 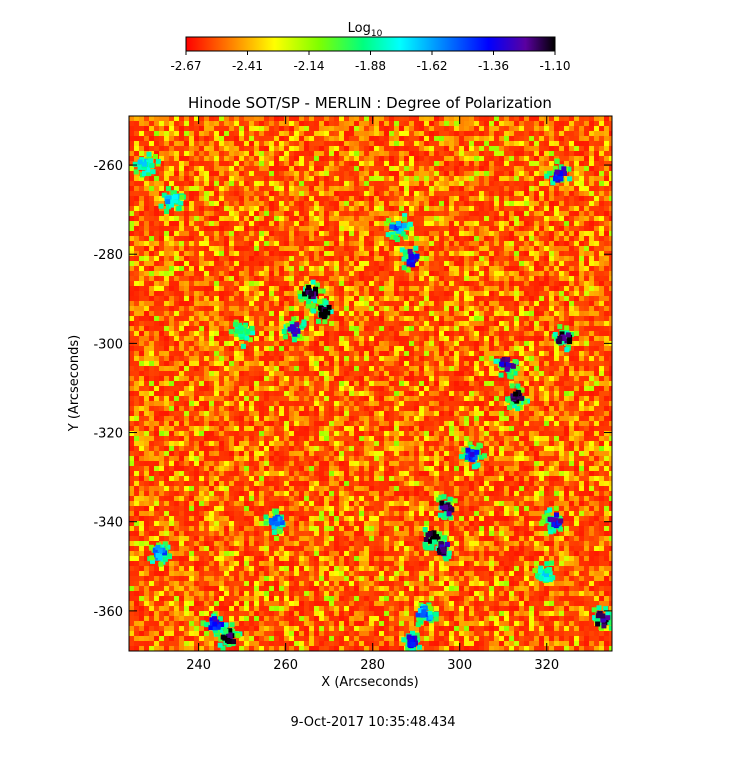 What do you see at coordinates (108, 255) in the screenshot?
I see `y-tick-label: -280` at bounding box center [108, 255].